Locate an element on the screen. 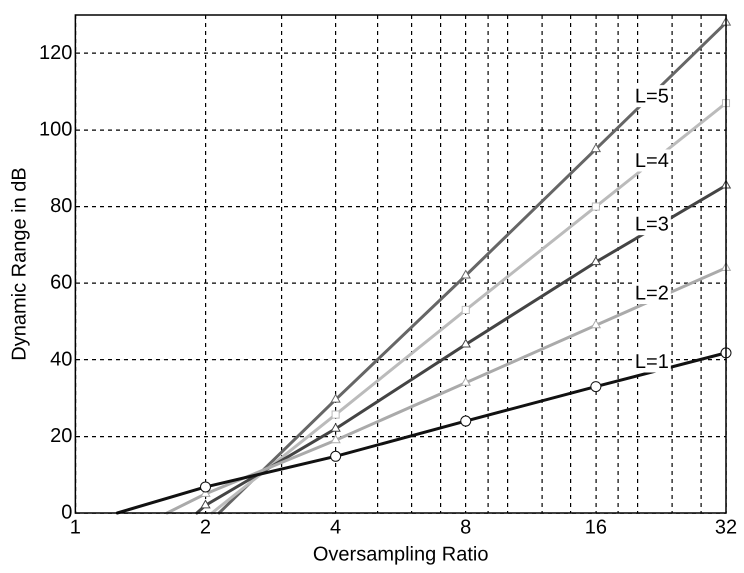 The height and width of the screenshot is (573, 744). y-tick-label: 40 is located at coordinates (61, 359).